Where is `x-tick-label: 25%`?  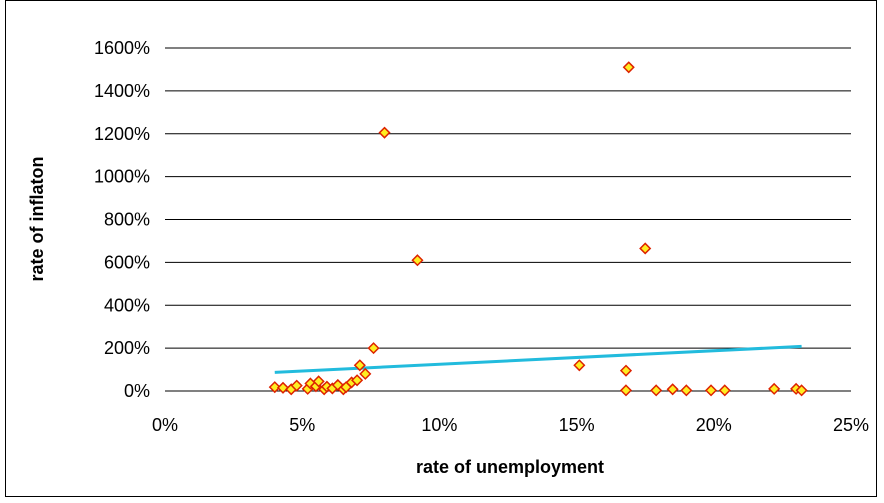
x-tick-label: 25% is located at coordinates (851, 425).